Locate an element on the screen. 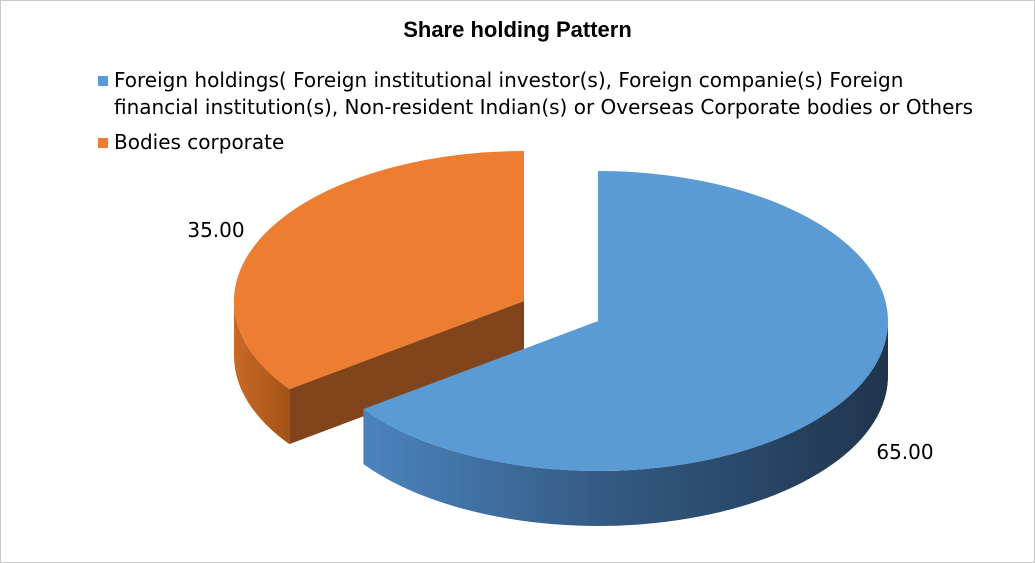 The width and height of the screenshot is (1035, 563). legend-item-bodies-corporate: Bodies corporate is located at coordinates (538, 142).